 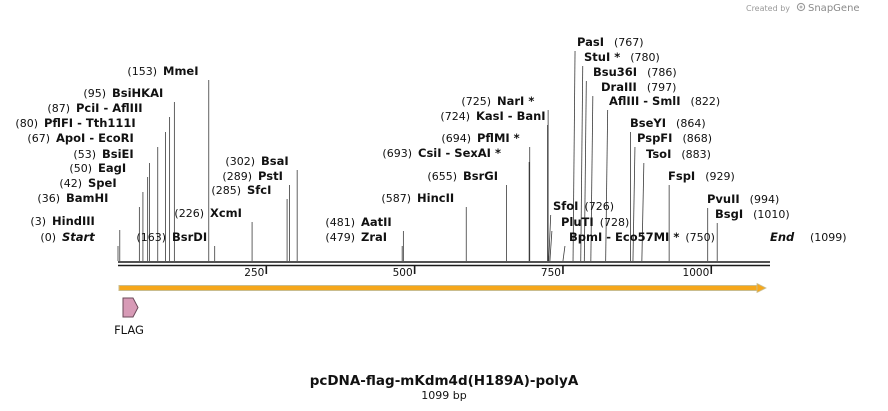 What do you see at coordinates (358, 222) in the screenshot?
I see `site-aatii: (481) AatII` at bounding box center [358, 222].